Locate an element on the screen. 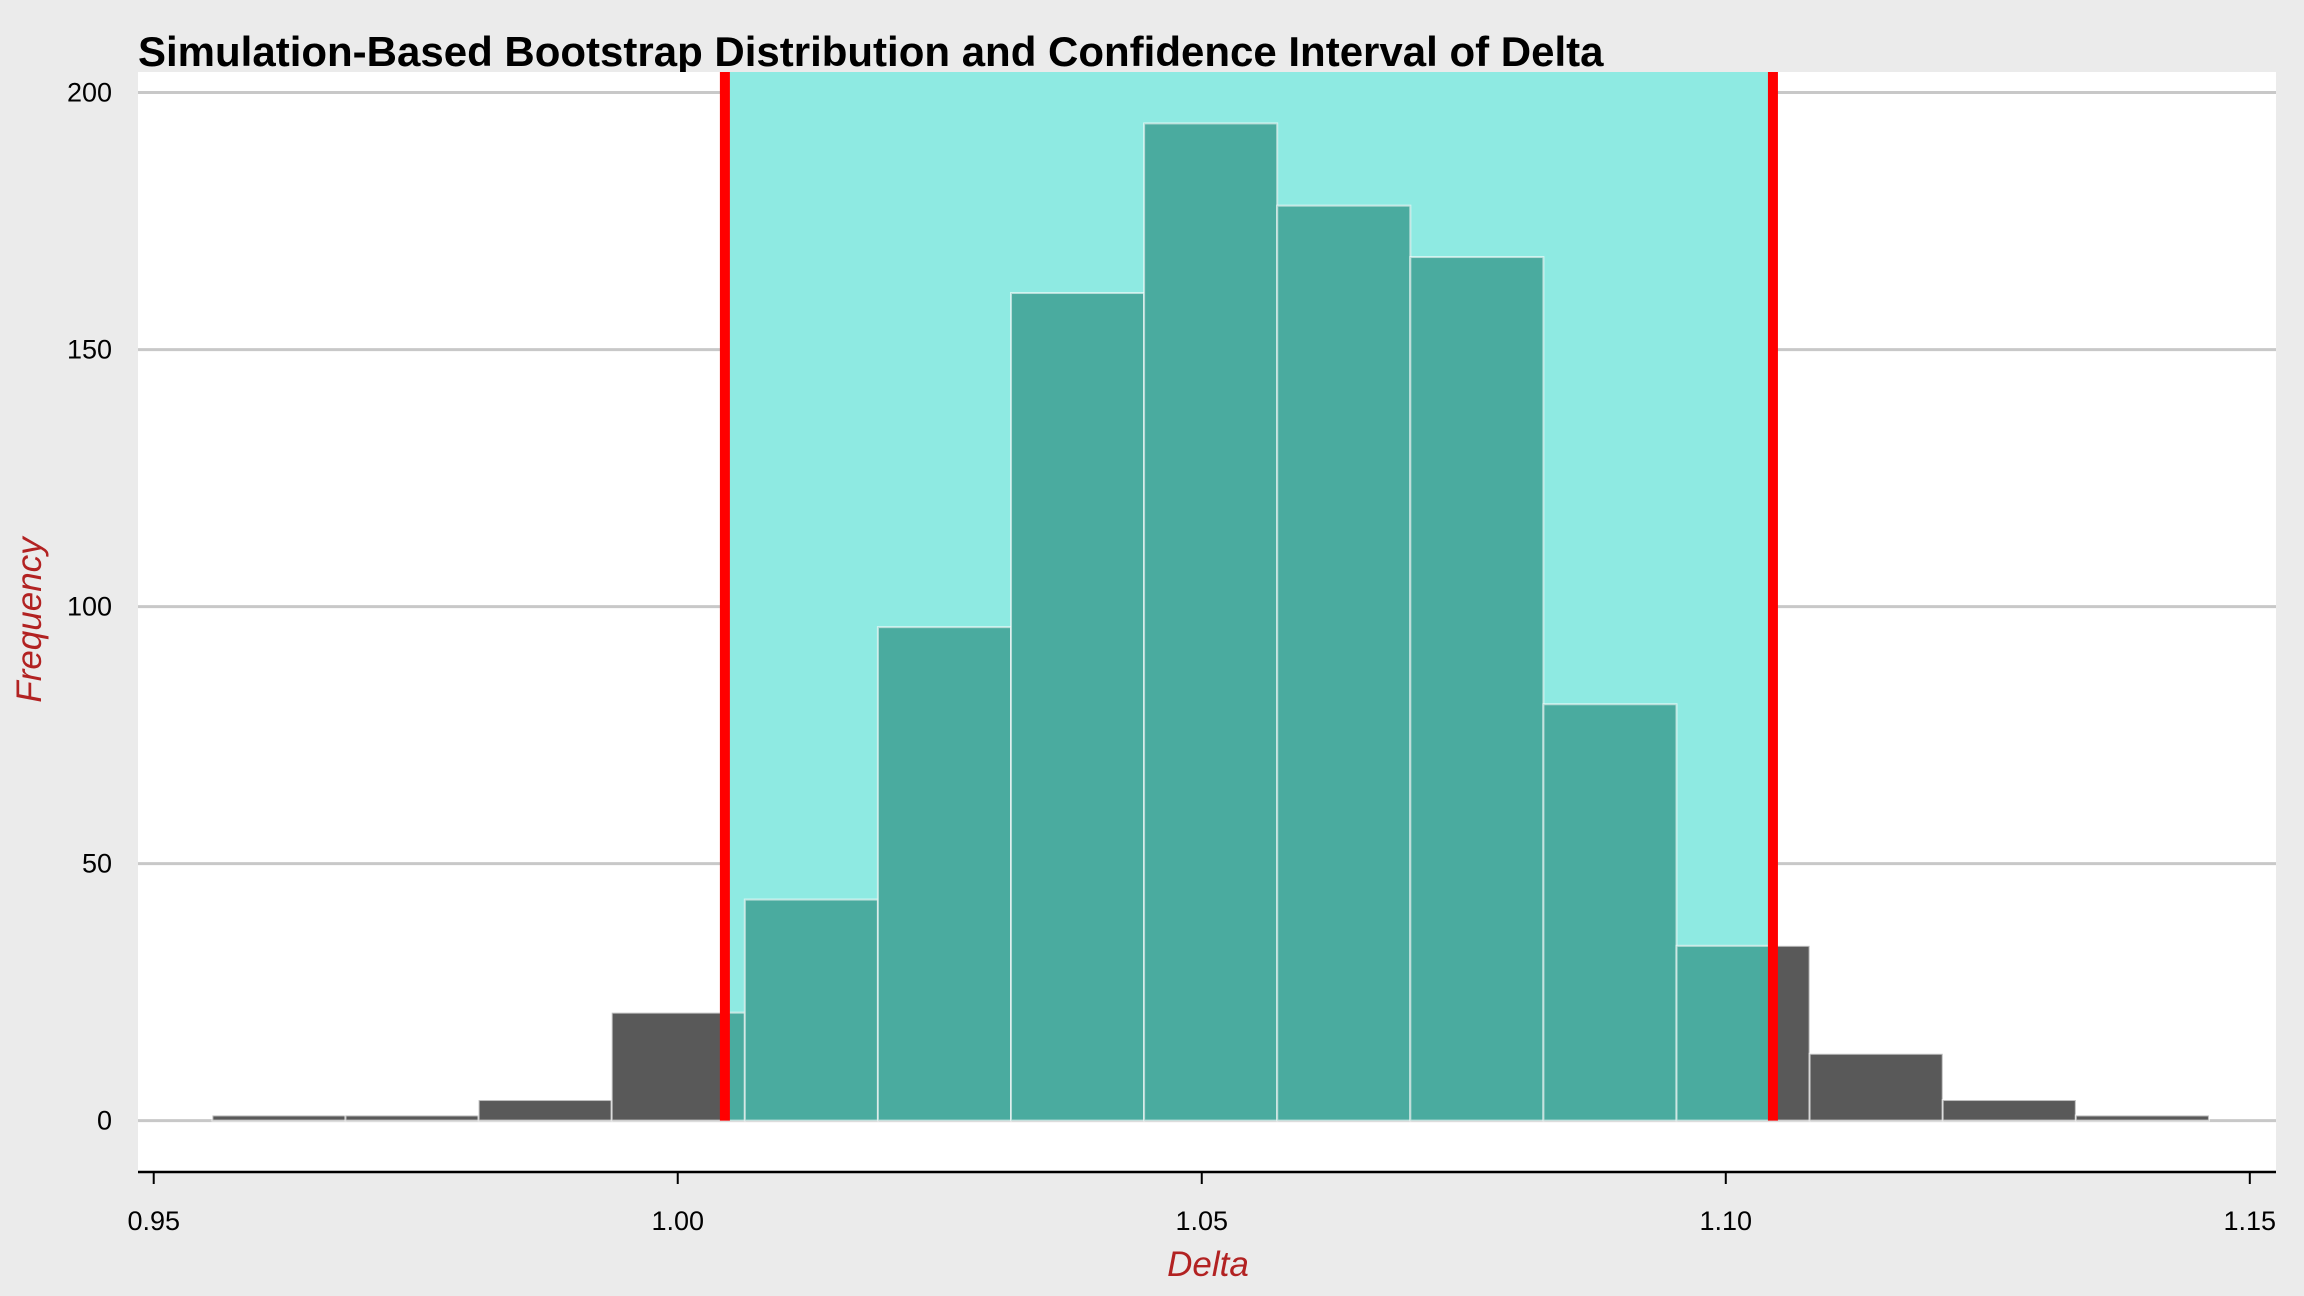  x-axis-label: Delta is located at coordinates (1208, 1264).